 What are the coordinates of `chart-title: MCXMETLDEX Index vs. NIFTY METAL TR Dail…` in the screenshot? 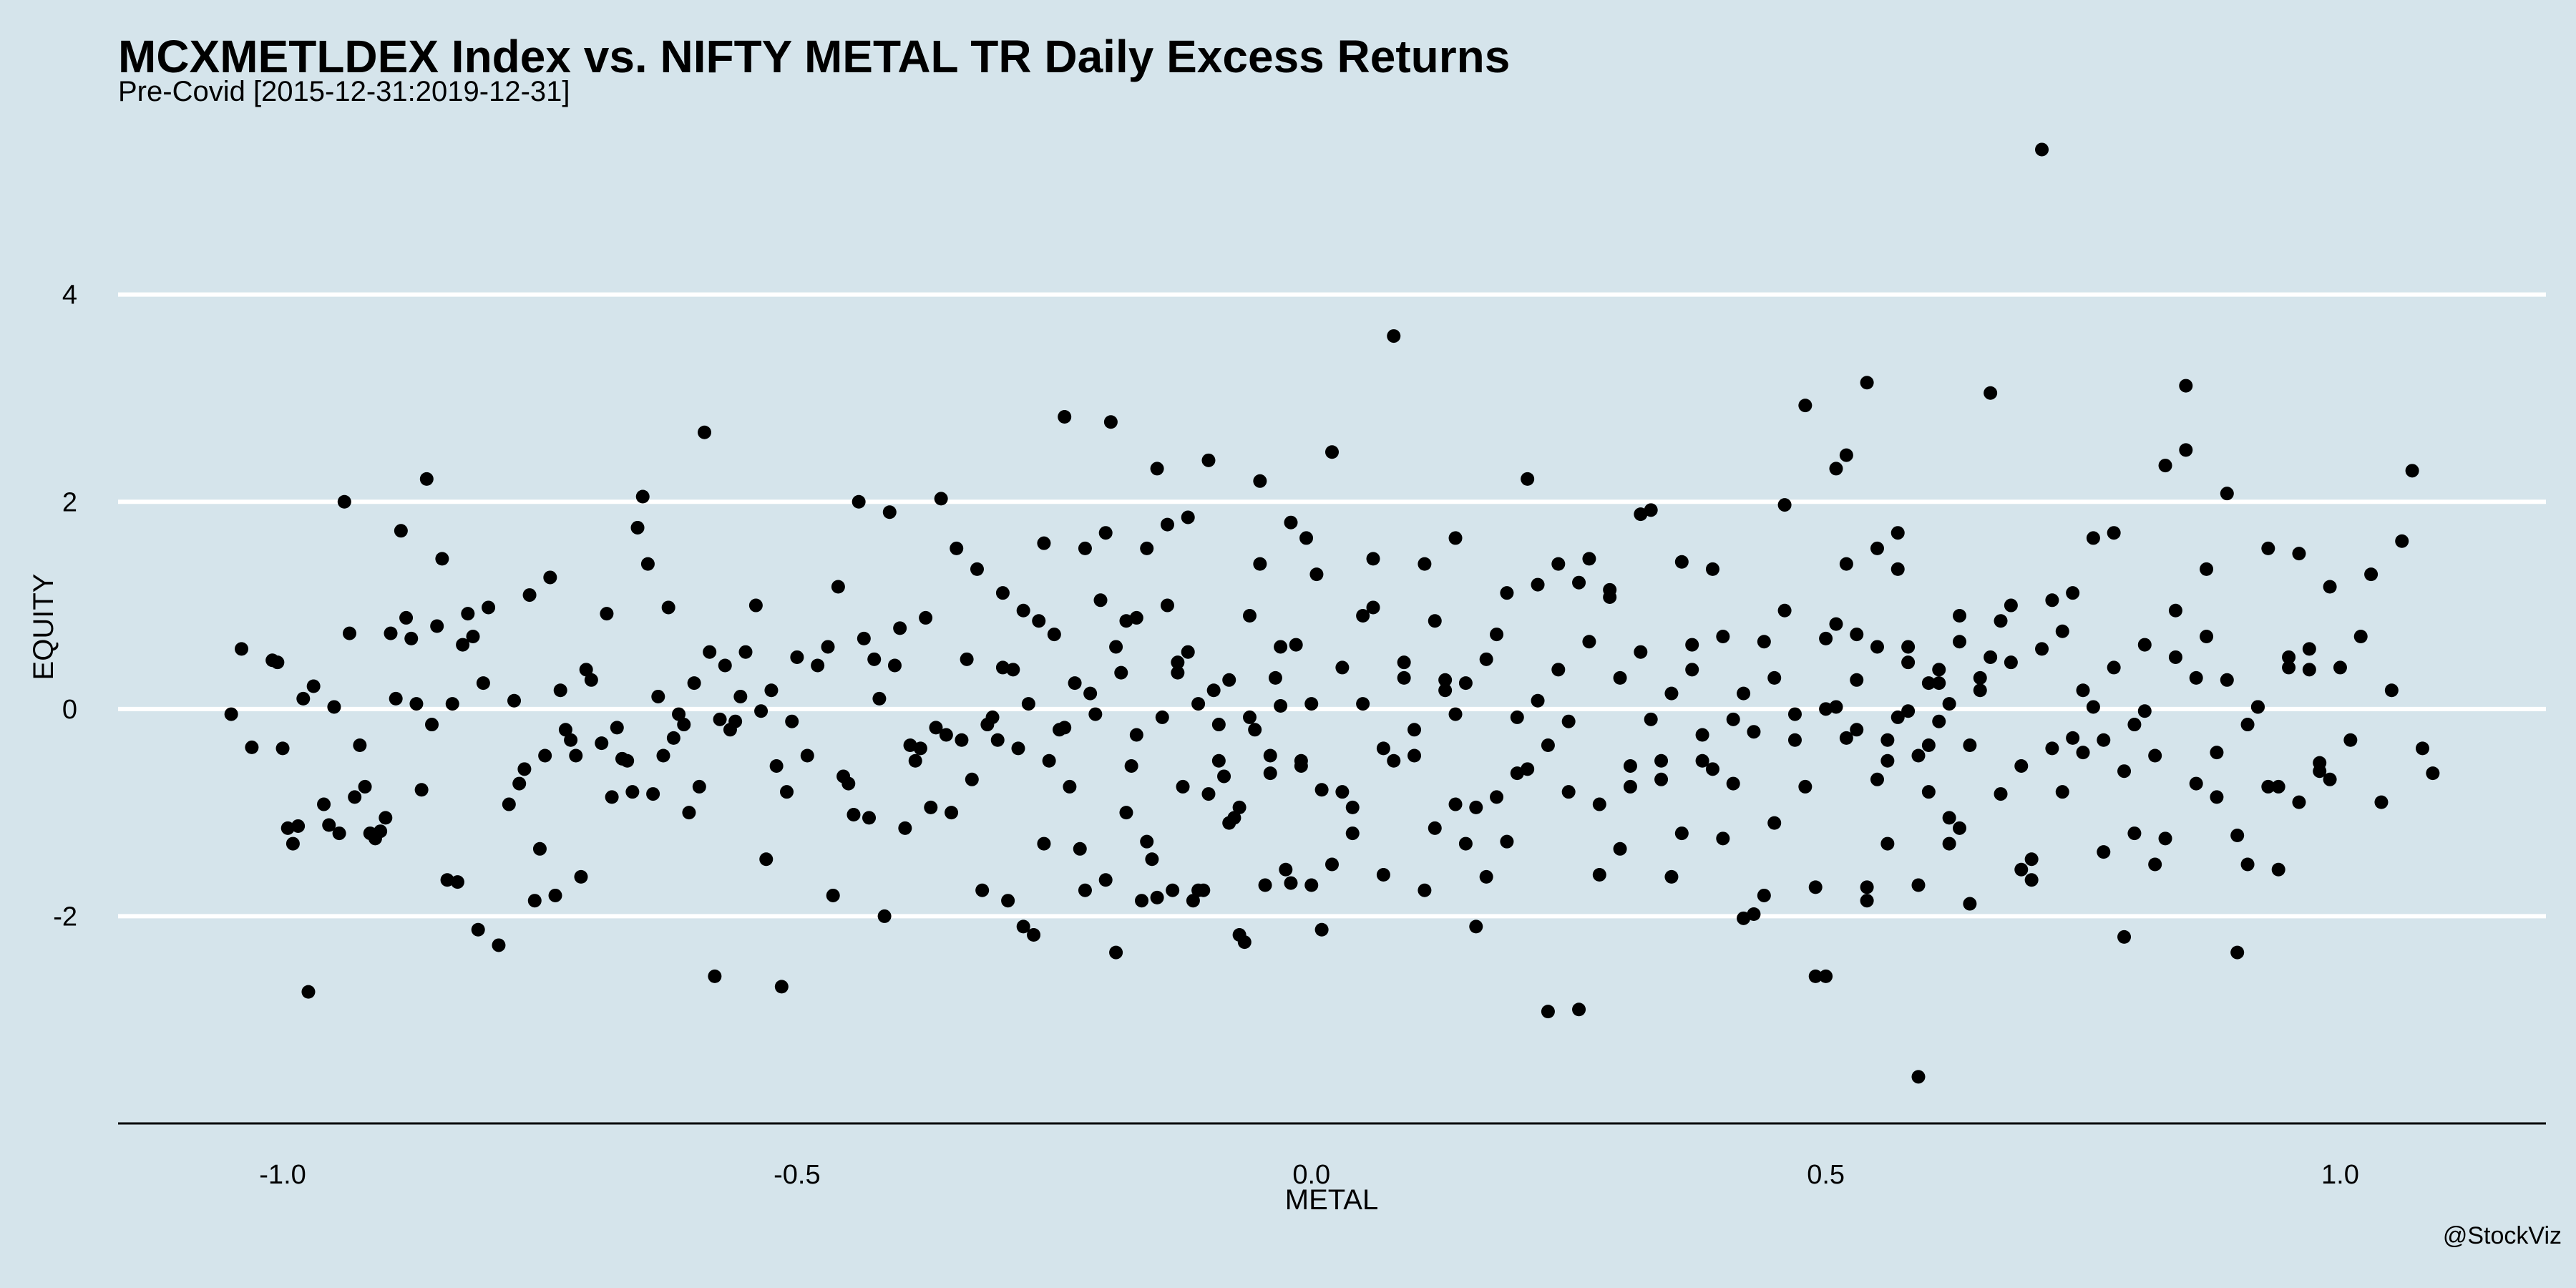 It's located at (814, 56).